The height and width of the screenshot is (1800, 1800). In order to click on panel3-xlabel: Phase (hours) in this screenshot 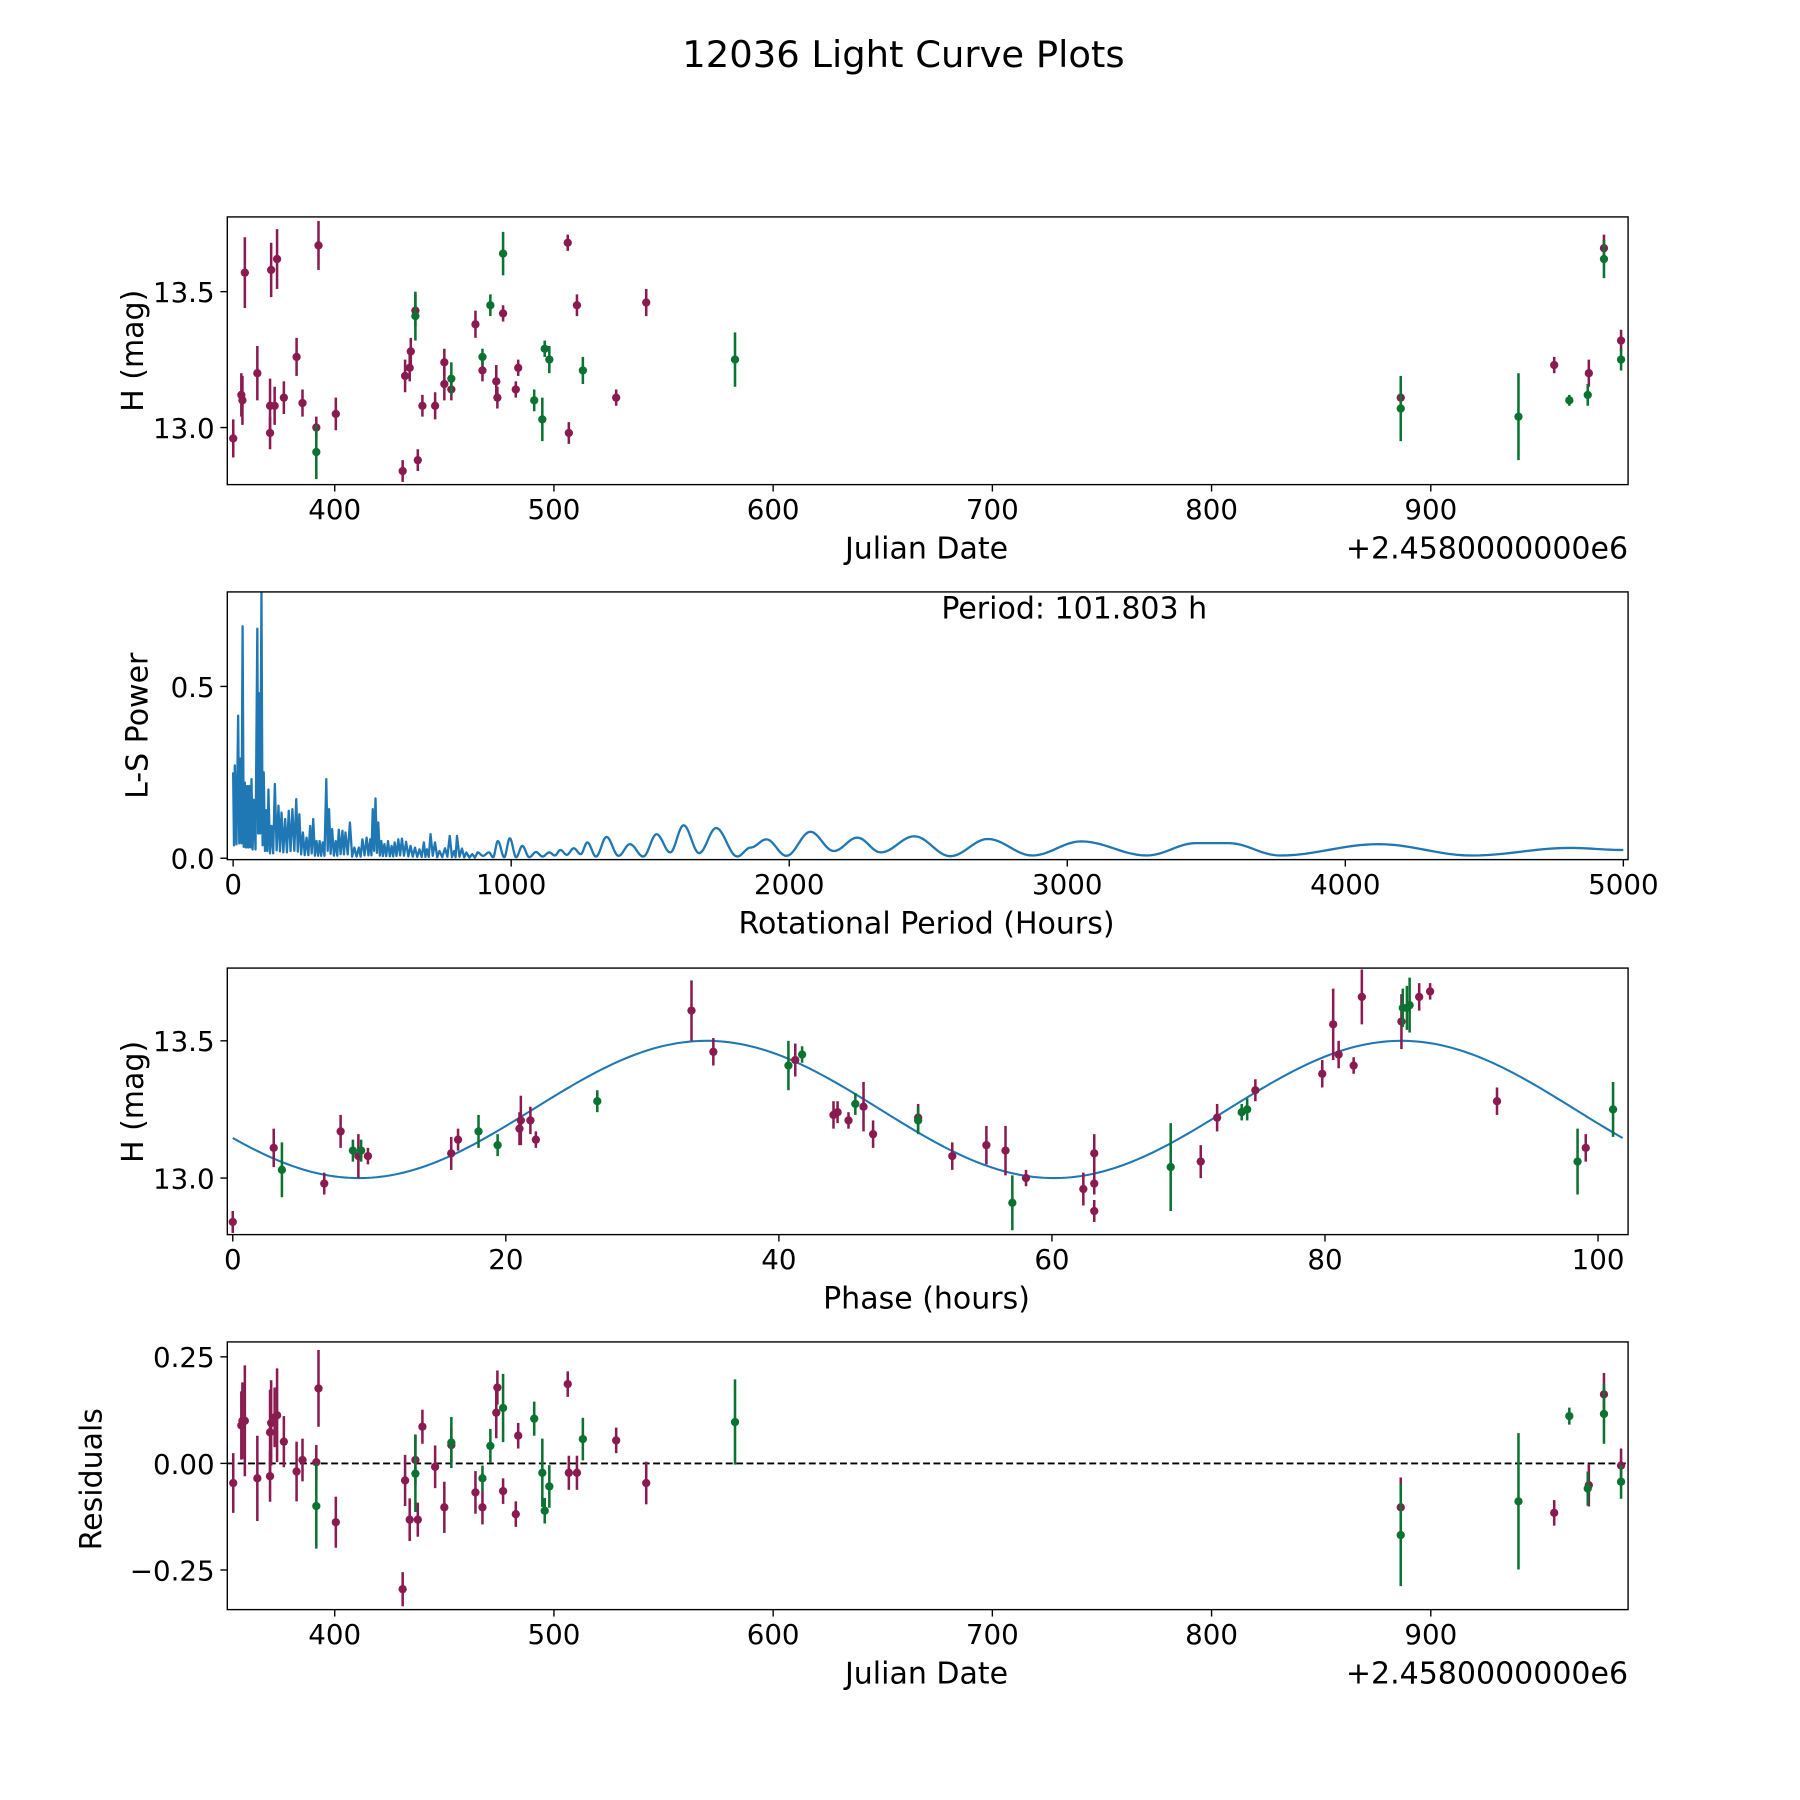, I will do `click(926, 1298)`.